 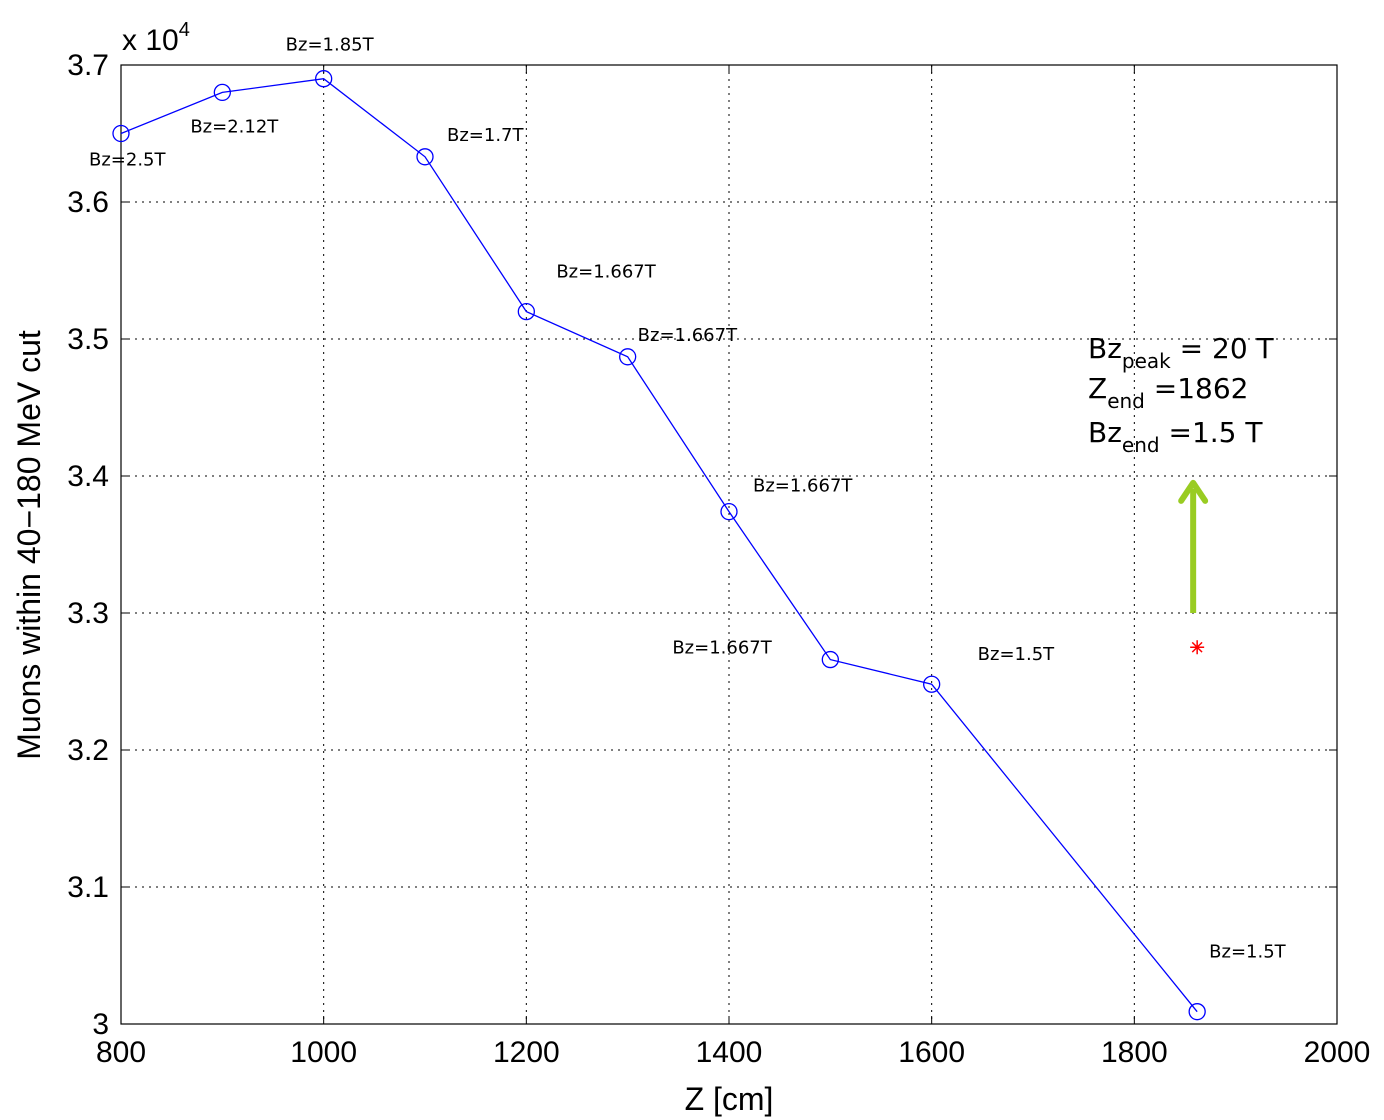 What do you see at coordinates (128, 160) in the screenshot?
I see `point-label: Bz=2.5T` at bounding box center [128, 160].